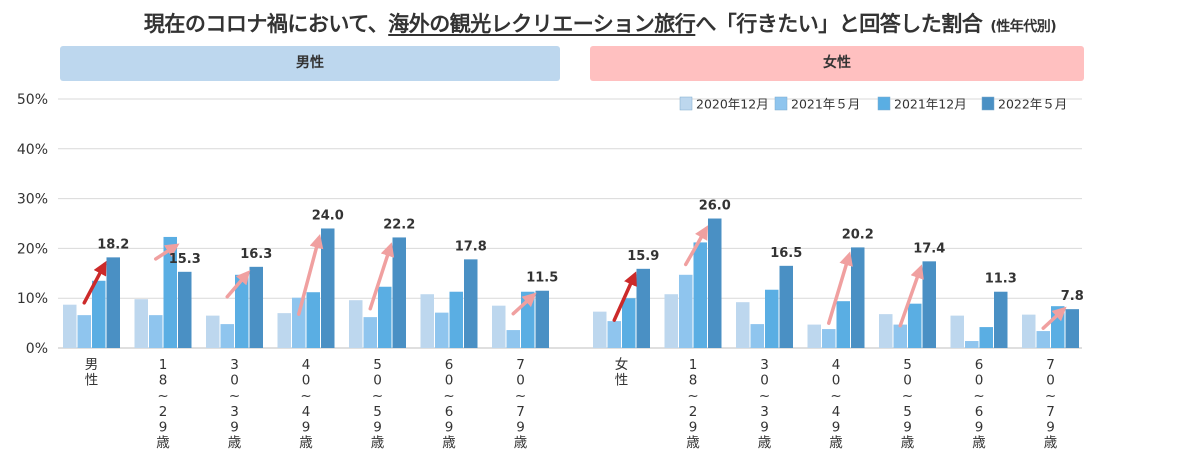  I want to click on data-label: 18.2, so click(113, 244).